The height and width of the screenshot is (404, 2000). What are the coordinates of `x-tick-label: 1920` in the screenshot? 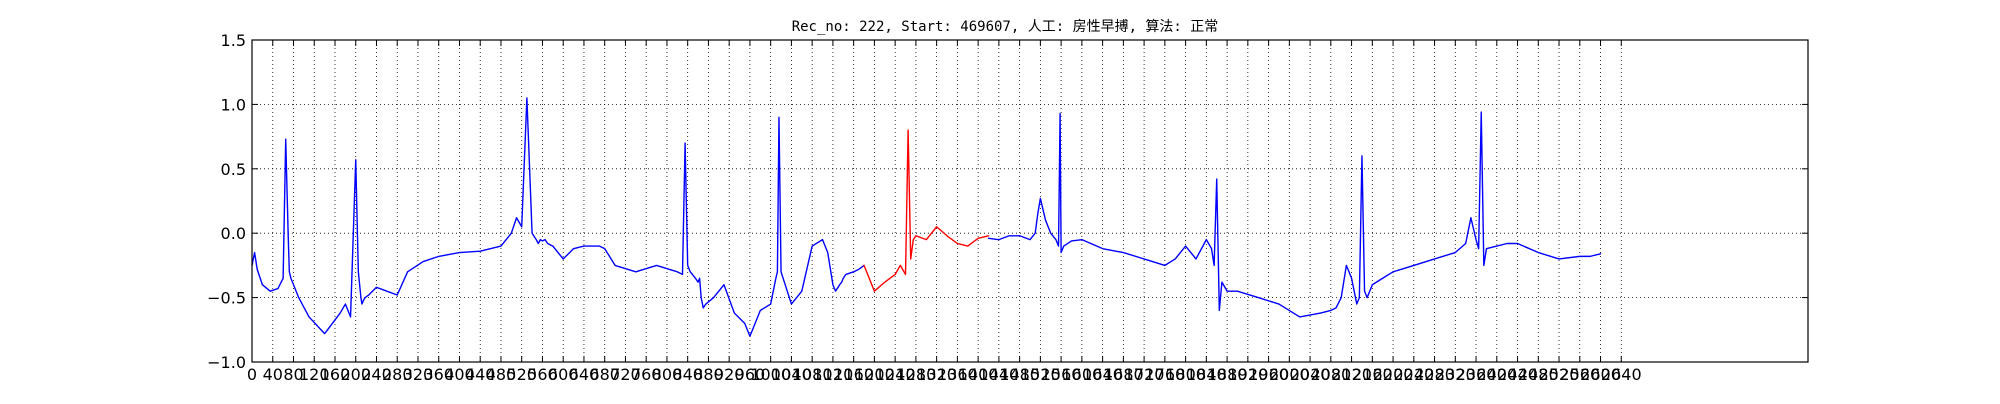 It's located at (1247, 374).